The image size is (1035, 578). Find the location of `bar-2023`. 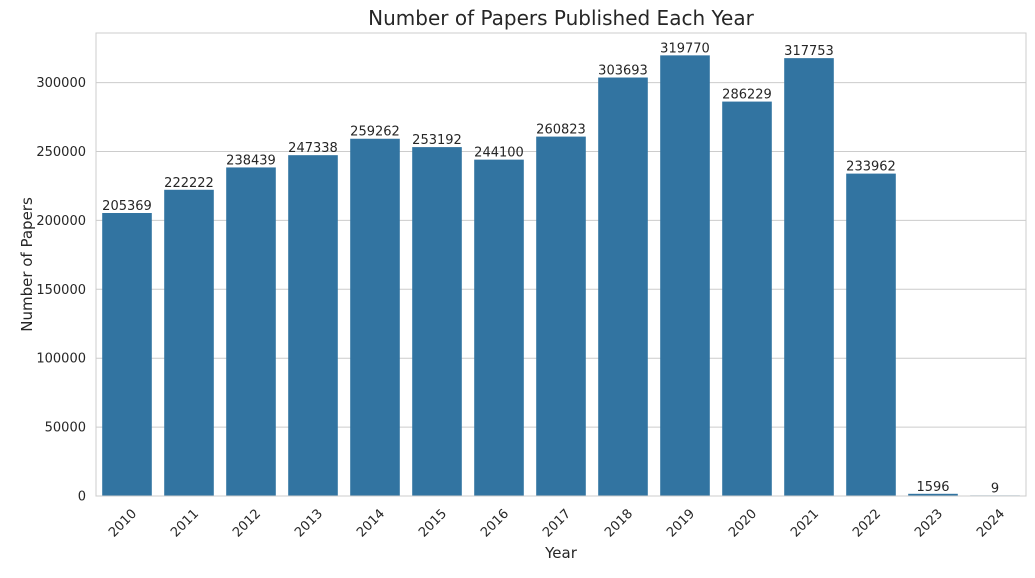

bar-2023 is located at coordinates (933, 494).